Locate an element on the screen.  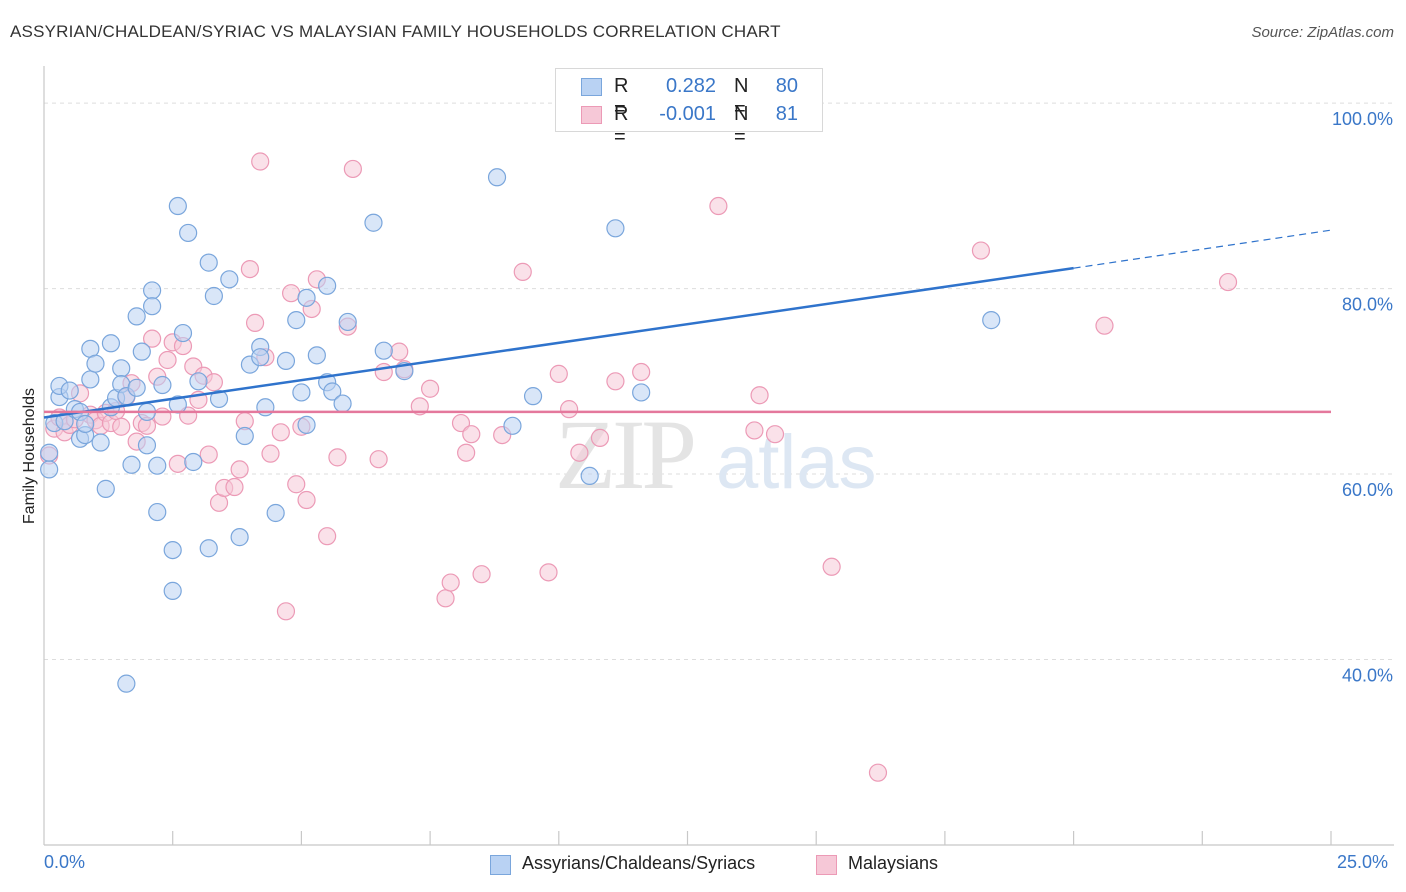
y-tick-60: 60.0% is located at coordinates (1367, 490).